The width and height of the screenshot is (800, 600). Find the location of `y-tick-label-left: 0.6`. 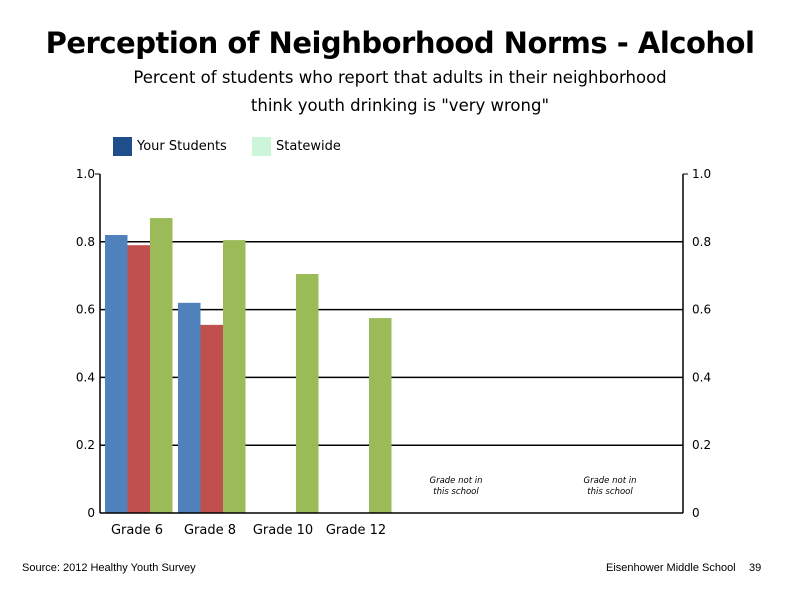

y-tick-label-left: 0.6 is located at coordinates (85, 310).